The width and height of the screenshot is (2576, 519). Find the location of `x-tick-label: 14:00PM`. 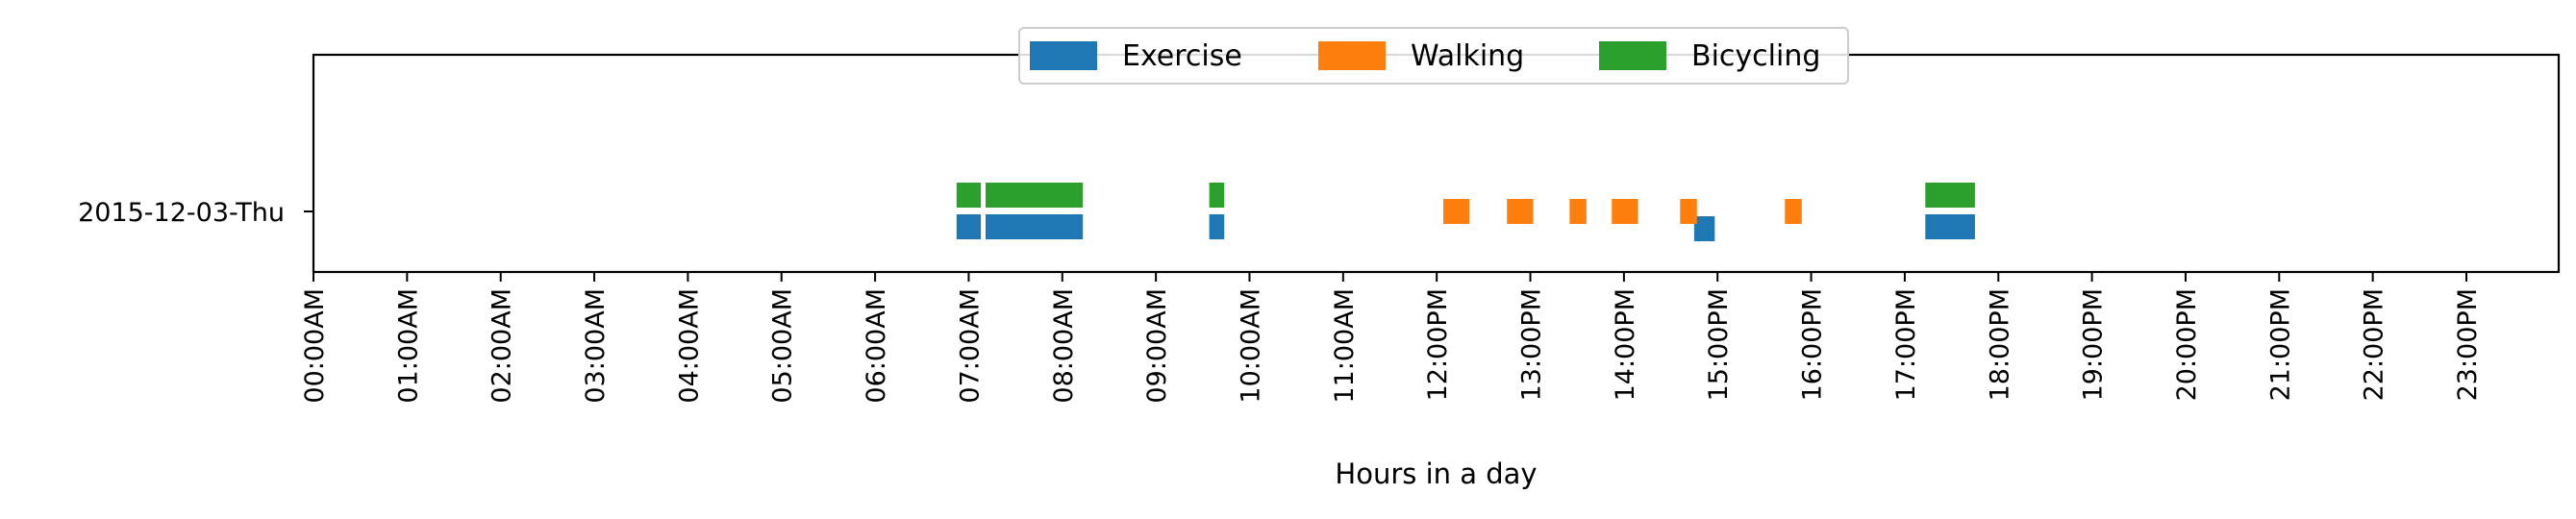

x-tick-label: 14:00PM is located at coordinates (1625, 344).